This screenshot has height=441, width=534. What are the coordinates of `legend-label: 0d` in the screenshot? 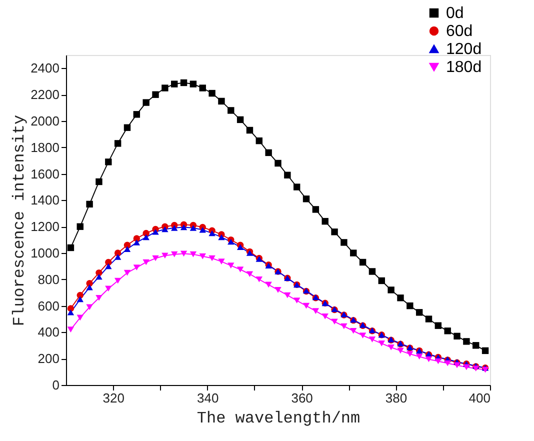 It's located at (455, 13).